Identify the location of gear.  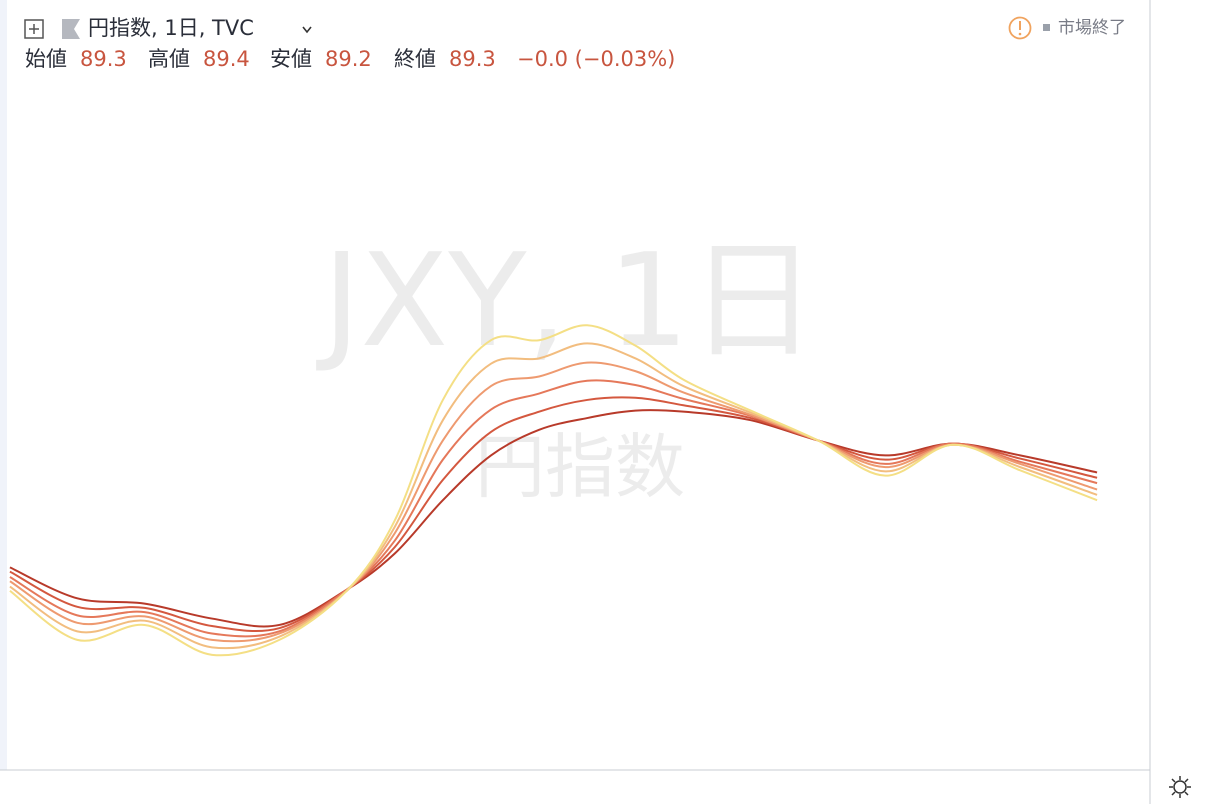
(1180, 787).